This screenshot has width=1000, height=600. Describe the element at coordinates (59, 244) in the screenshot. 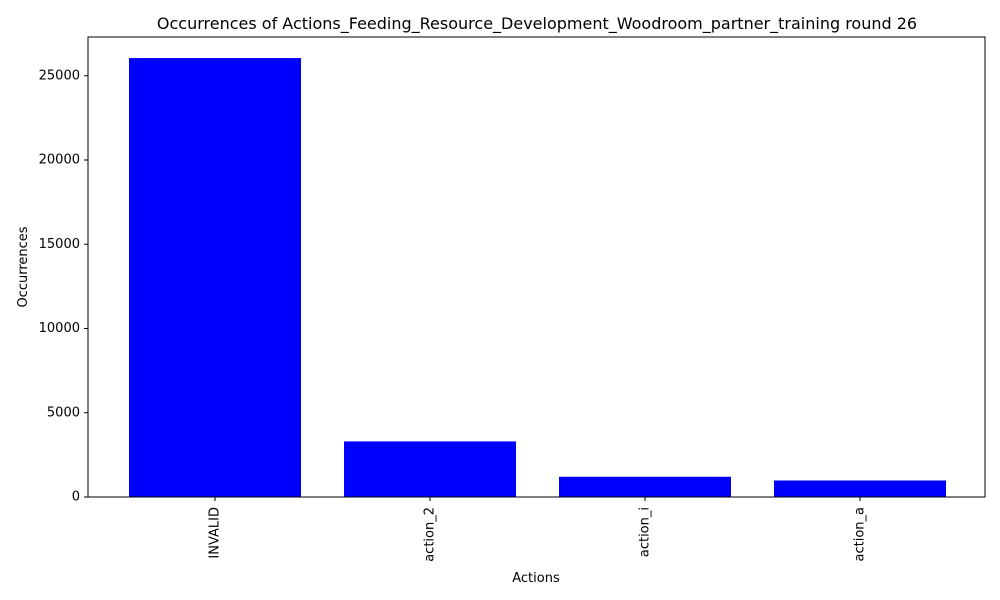

I see `y-tick-label: 15000` at that location.